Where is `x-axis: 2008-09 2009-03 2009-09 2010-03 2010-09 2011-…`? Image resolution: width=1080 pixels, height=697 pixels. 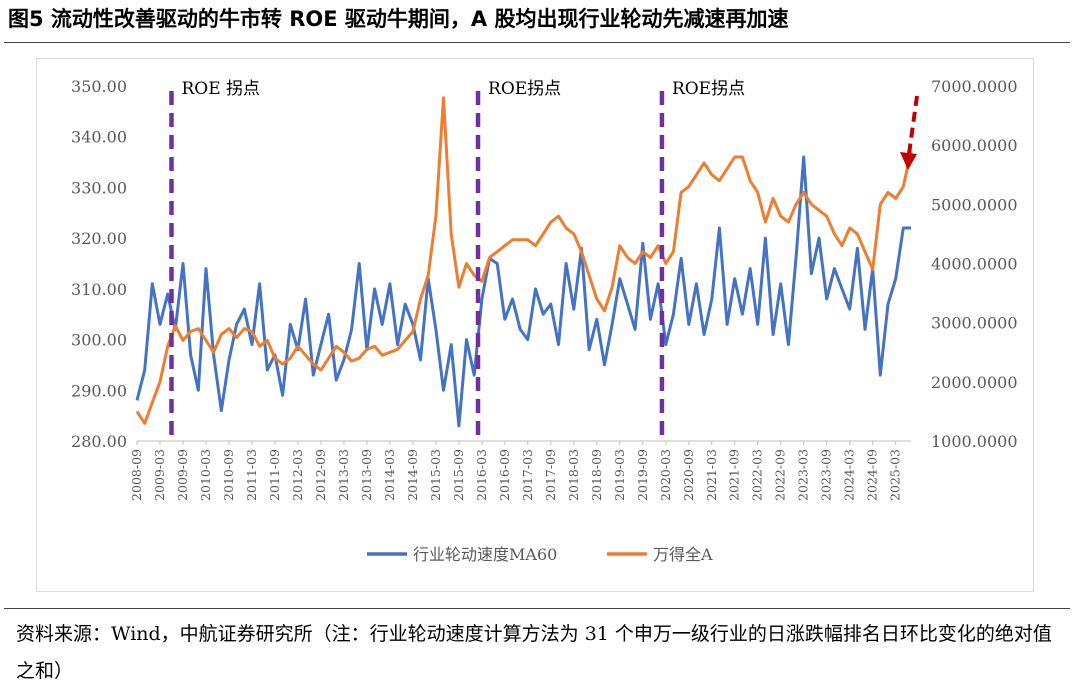
x-axis: 2008-09 2009-03 2009-09 2010-03 2010-09 2011-… is located at coordinates (516, 471).